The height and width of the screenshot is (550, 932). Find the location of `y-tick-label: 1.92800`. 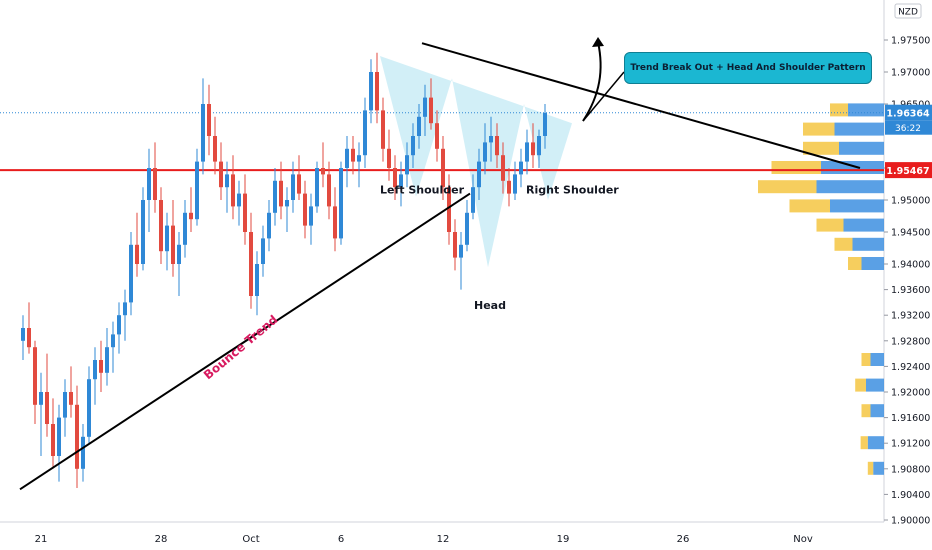

y-tick-label: 1.92800 is located at coordinates (910, 341).